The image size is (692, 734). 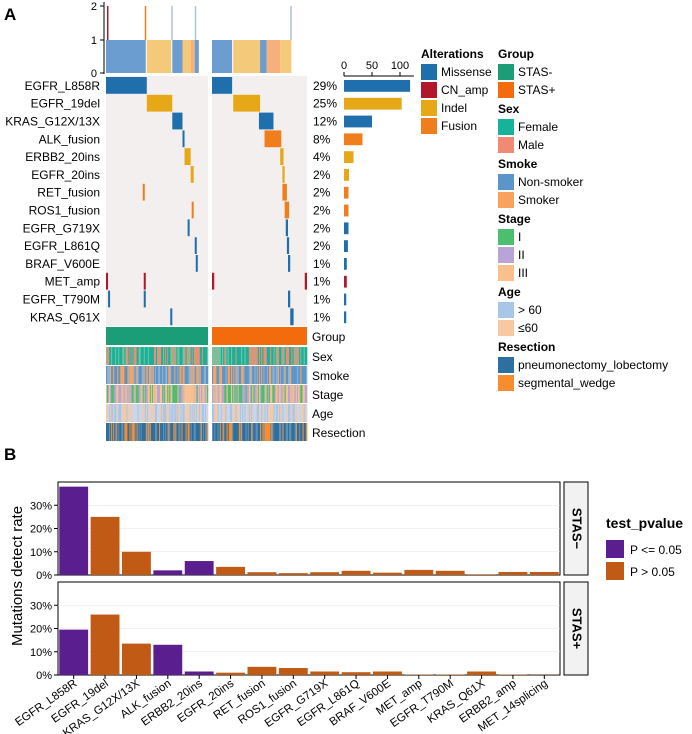 What do you see at coordinates (62, 264) in the screenshot?
I see `gene-label: BRAF_V600E` at bounding box center [62, 264].